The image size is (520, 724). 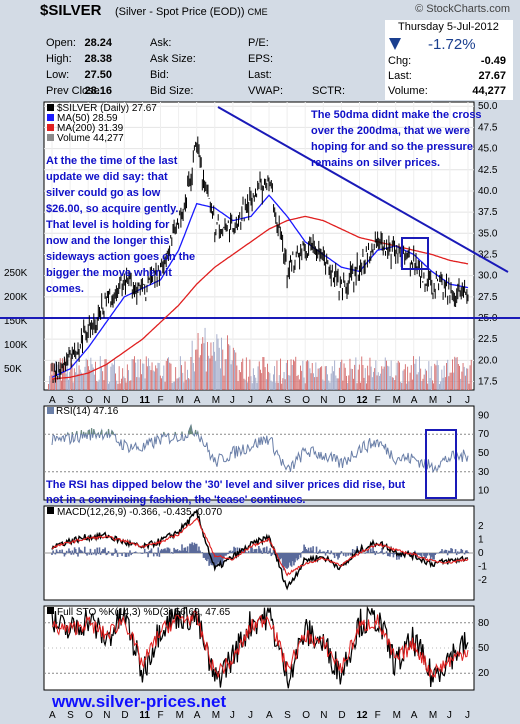 What do you see at coordinates (65, 289) in the screenshot?
I see `annotation-text: comes.` at bounding box center [65, 289].